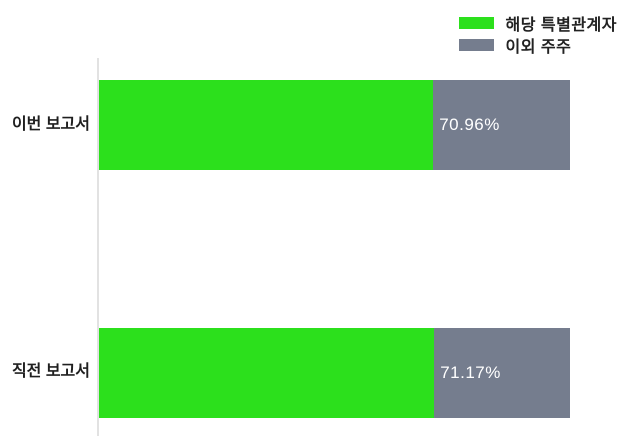 The height and width of the screenshot is (445, 628). I want to click on category-label-previous-report: 직전 보고서, so click(50, 371).